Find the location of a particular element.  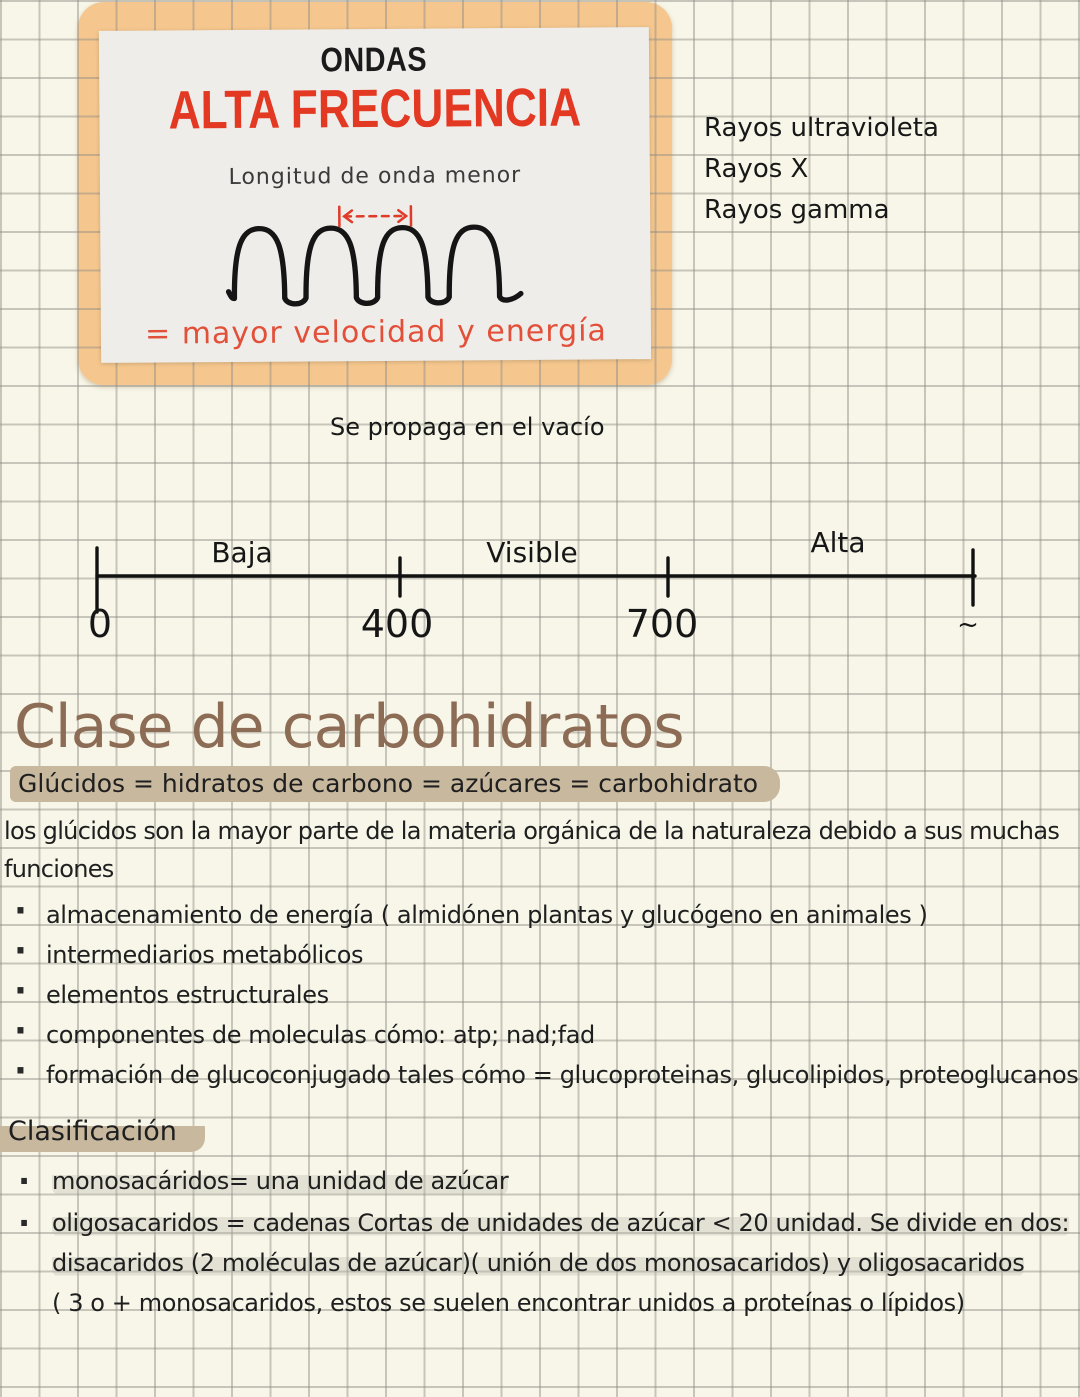

ray-item: Rayos ultravioleta is located at coordinates (821, 128).